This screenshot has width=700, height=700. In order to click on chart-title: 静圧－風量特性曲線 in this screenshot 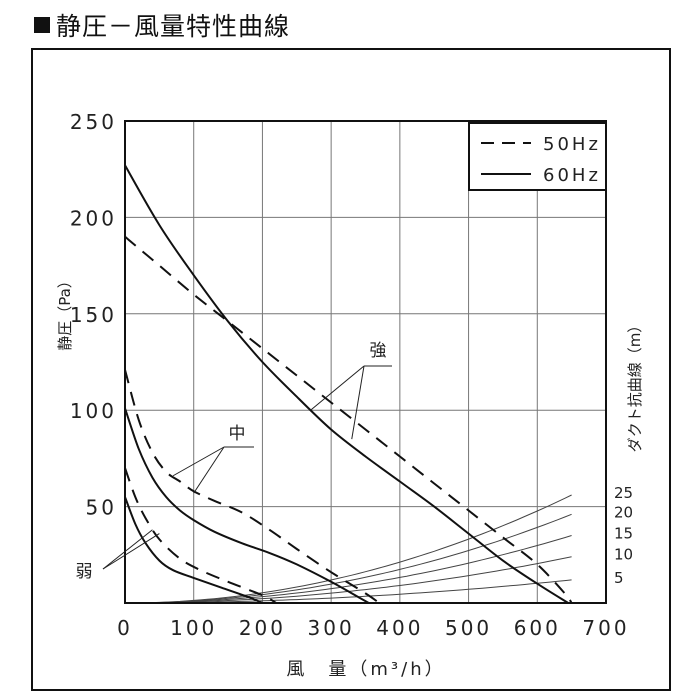, I will do `click(162, 25)`.